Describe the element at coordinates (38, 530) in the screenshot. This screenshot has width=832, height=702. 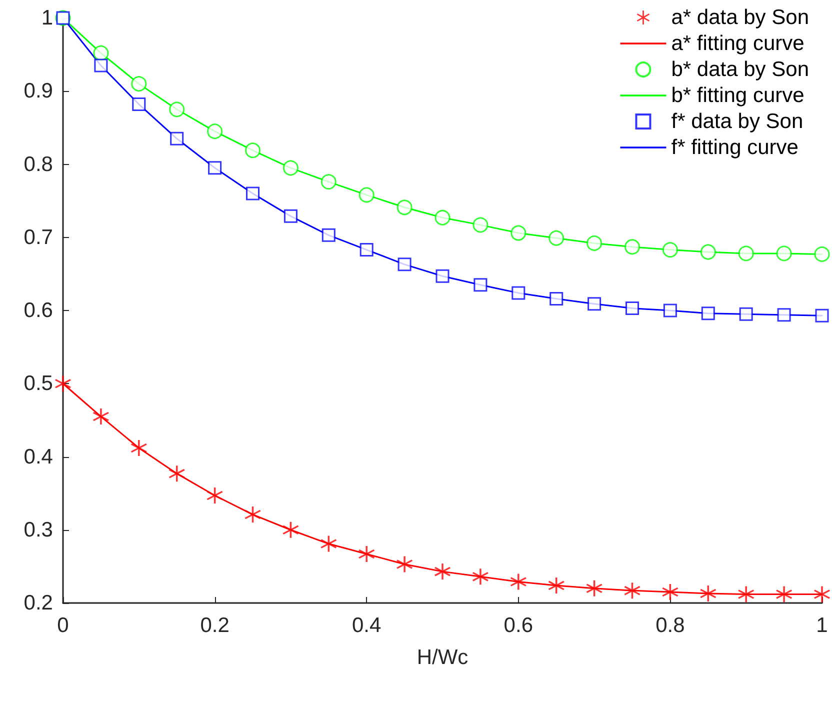
I see `y-tick-label: 0.3` at that location.